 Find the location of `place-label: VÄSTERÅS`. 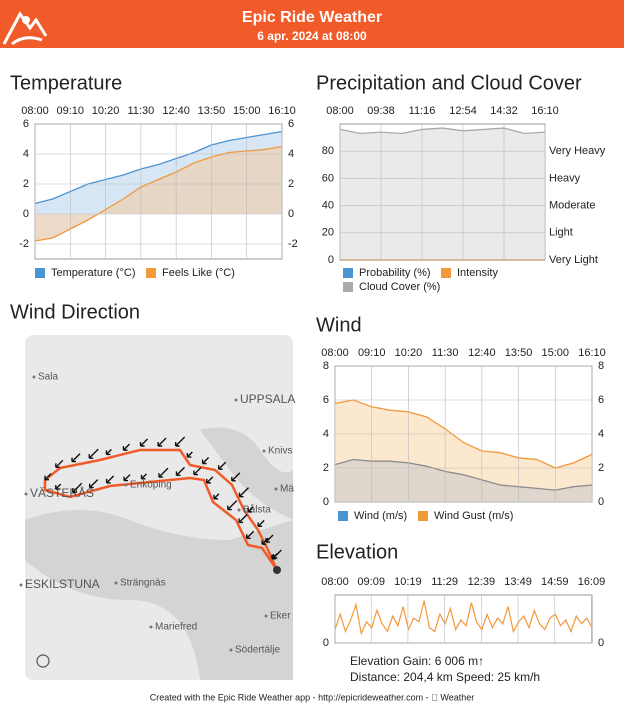

place-label: VÄSTERÅS is located at coordinates (62, 492).